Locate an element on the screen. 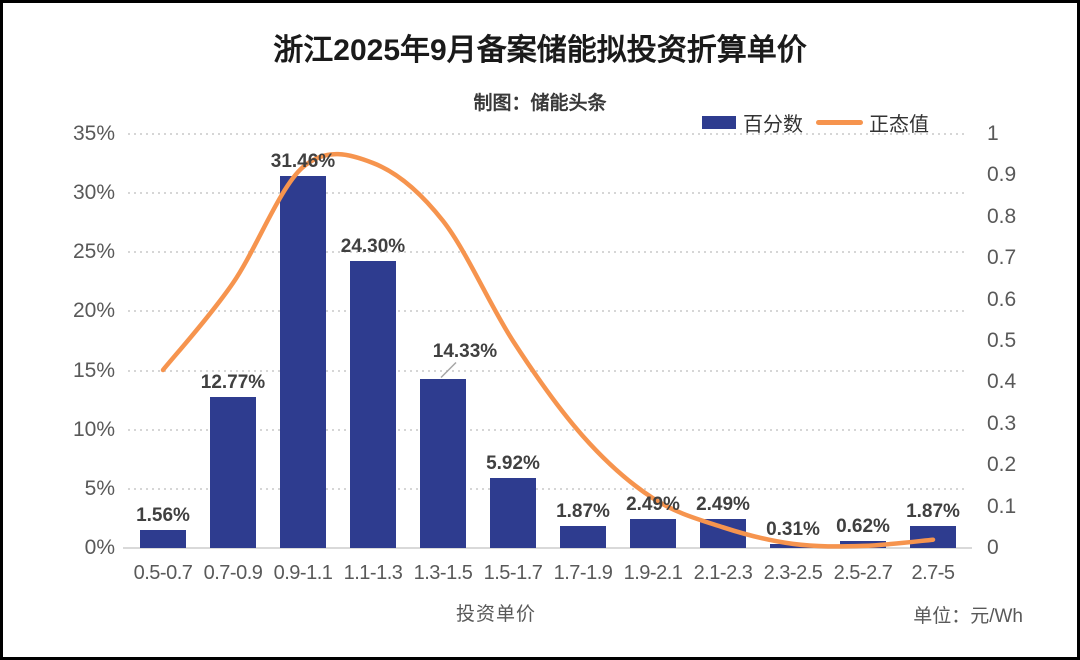 The height and width of the screenshot is (660, 1080). left-axis-tick-label: 15% is located at coordinates (93, 370).